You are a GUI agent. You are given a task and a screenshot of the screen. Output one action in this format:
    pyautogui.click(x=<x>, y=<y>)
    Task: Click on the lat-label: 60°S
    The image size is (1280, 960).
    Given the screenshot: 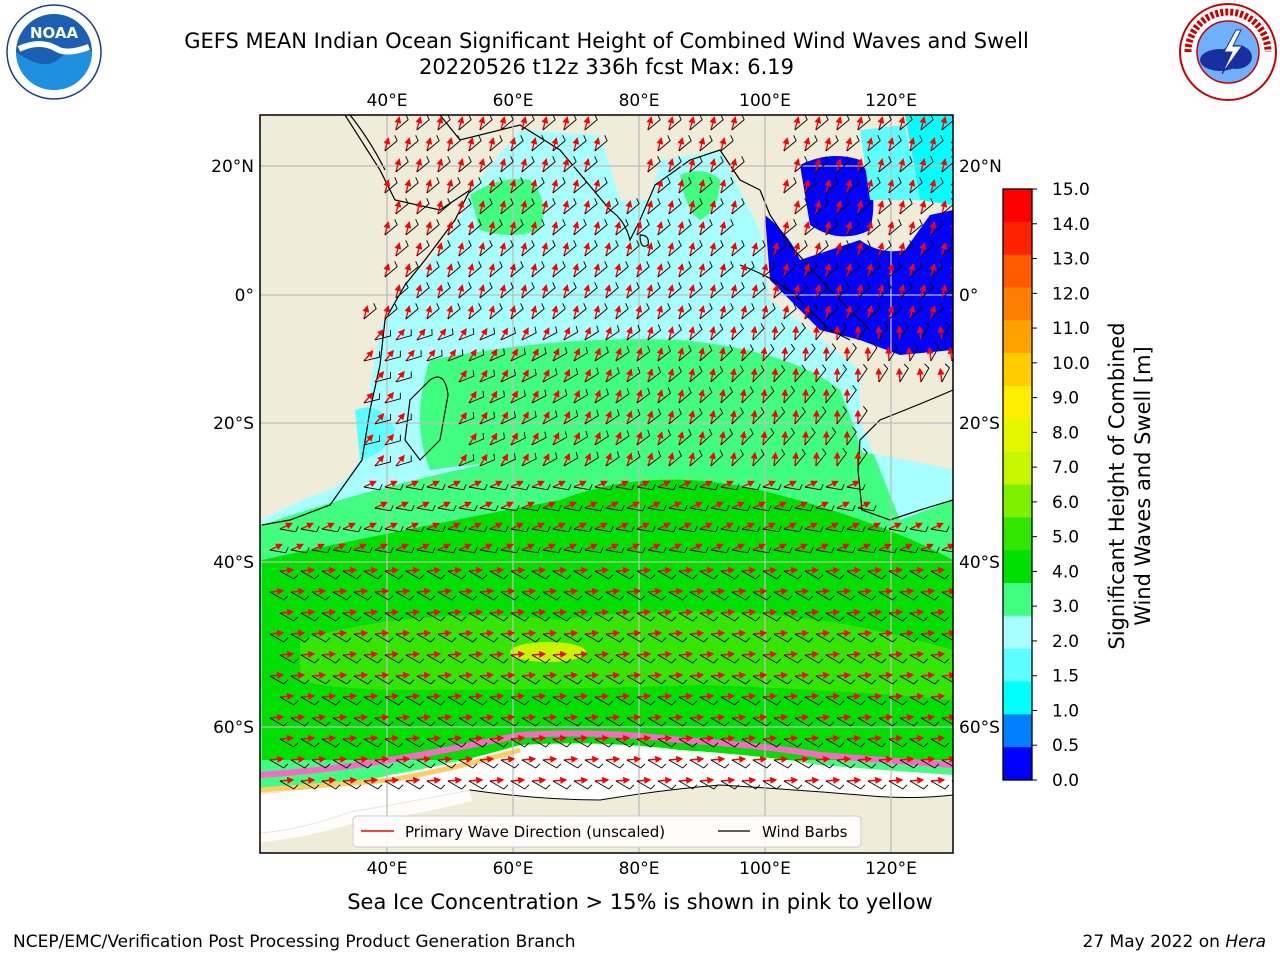 What is the action you would take?
    pyautogui.click(x=979, y=728)
    